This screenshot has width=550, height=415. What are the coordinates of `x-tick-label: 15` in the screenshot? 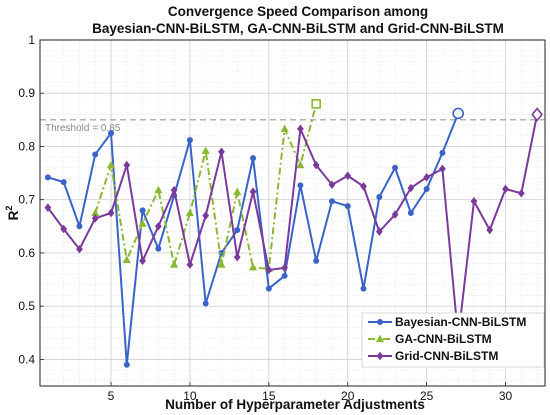 It's located at (269, 396).